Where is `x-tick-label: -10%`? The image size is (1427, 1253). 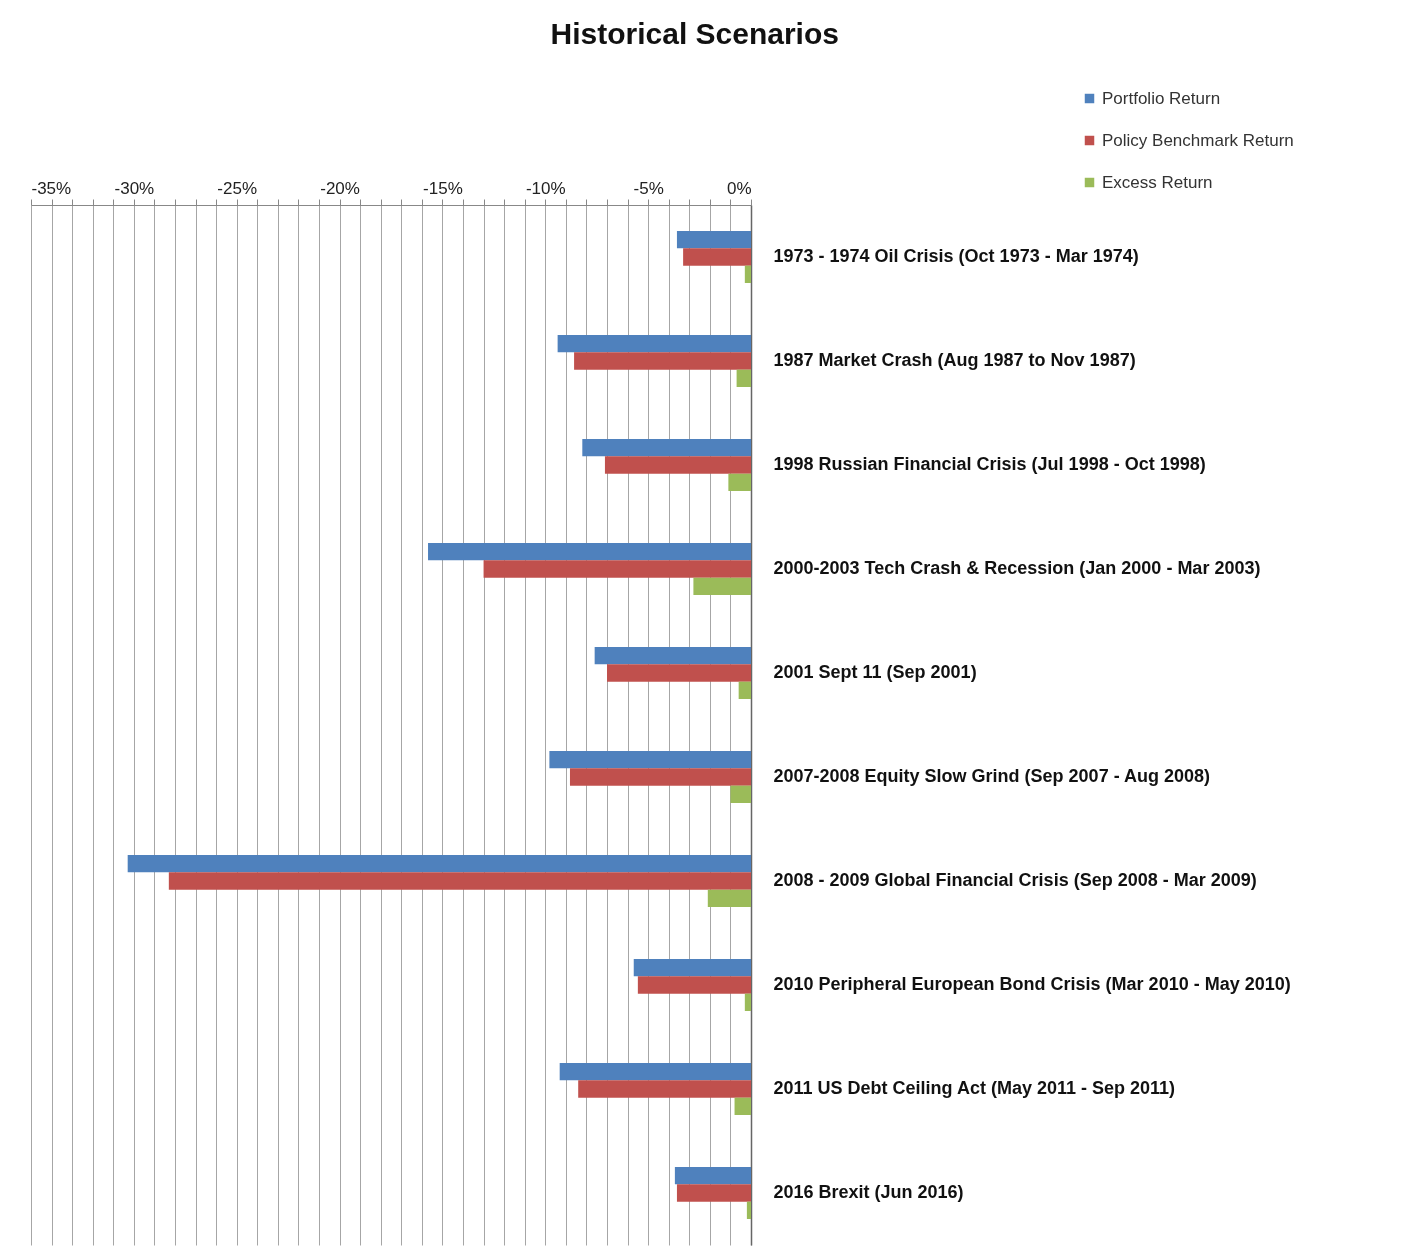 x-tick-label: -10% is located at coordinates (545, 188).